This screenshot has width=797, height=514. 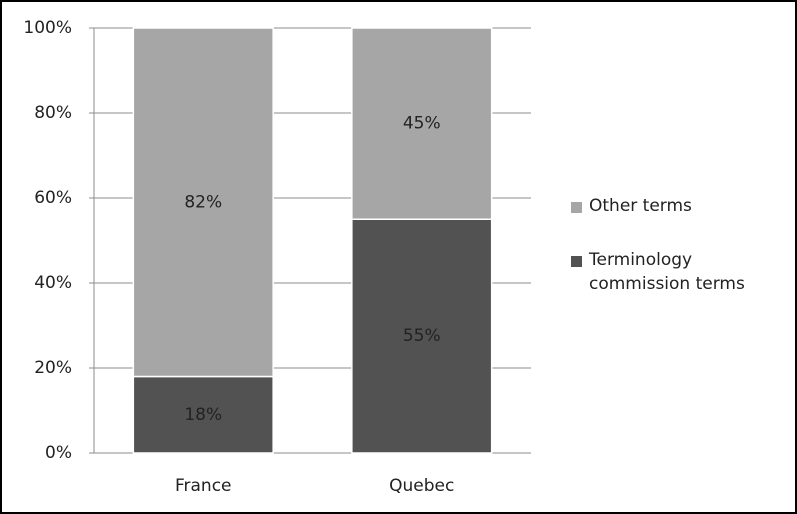 What do you see at coordinates (53, 283) in the screenshot?
I see `y-tick-label: 40%` at bounding box center [53, 283].